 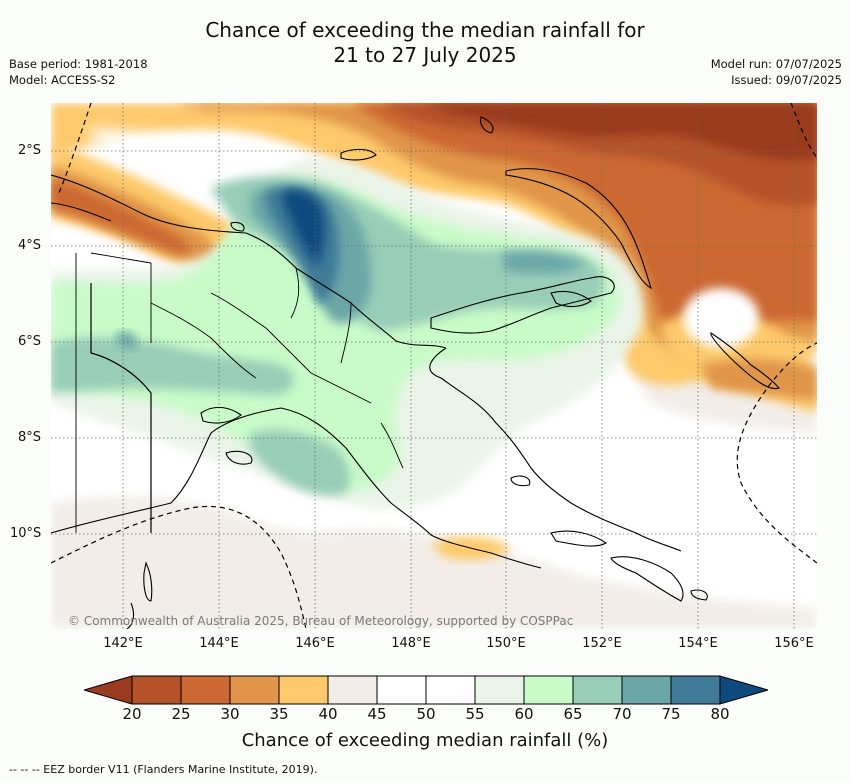 What do you see at coordinates (30, 341) in the screenshot?
I see `lat-label-6s: 6°S` at bounding box center [30, 341].